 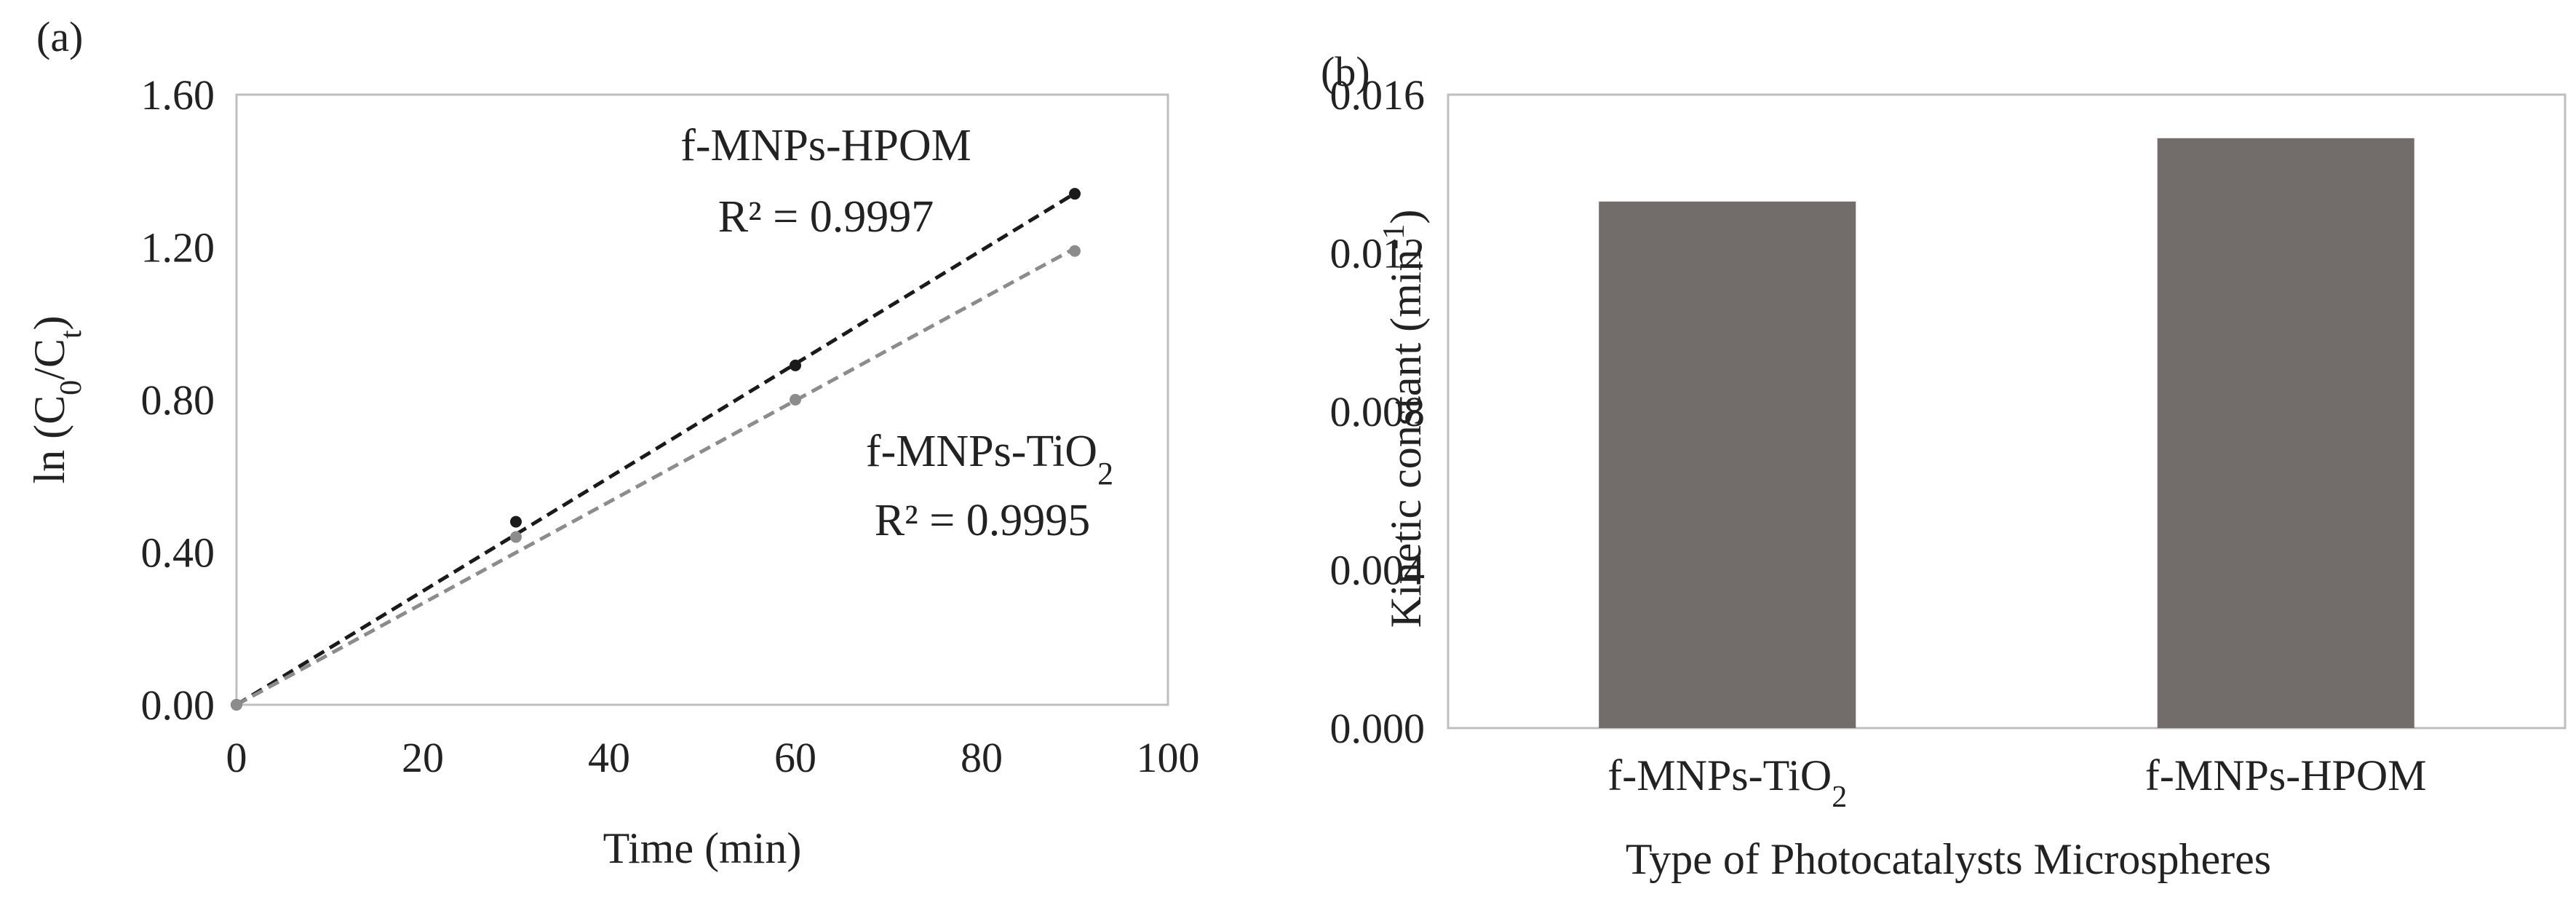 What do you see at coordinates (178, 95) in the screenshot?
I see `panel-a-y-tick-label: 1.60` at bounding box center [178, 95].